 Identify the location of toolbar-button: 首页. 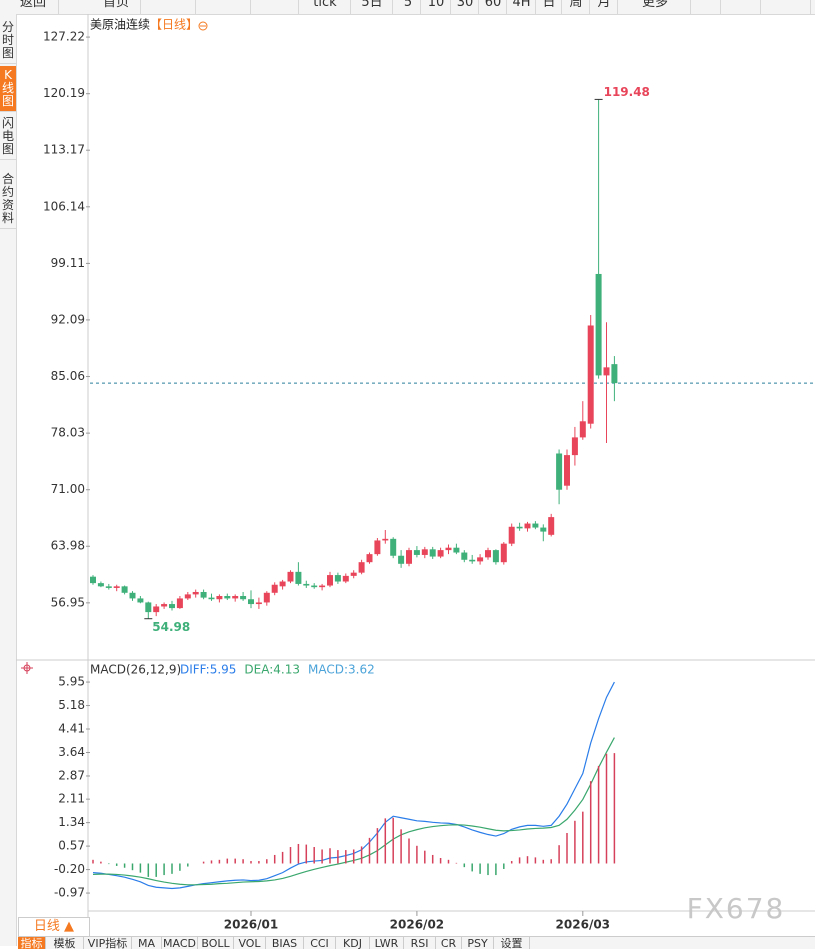
(116, 7).